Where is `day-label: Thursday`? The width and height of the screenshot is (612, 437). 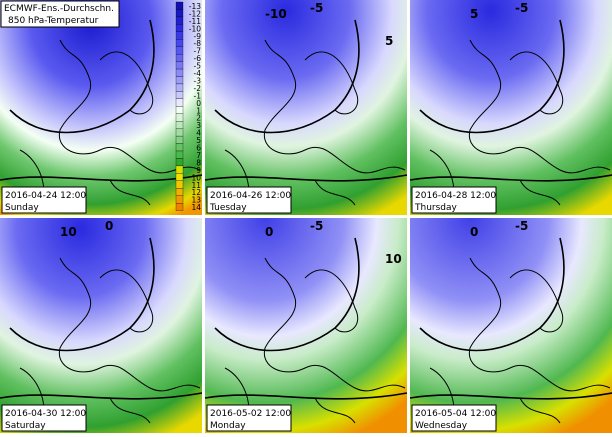
day-label: Thursday is located at coordinates (436, 208).